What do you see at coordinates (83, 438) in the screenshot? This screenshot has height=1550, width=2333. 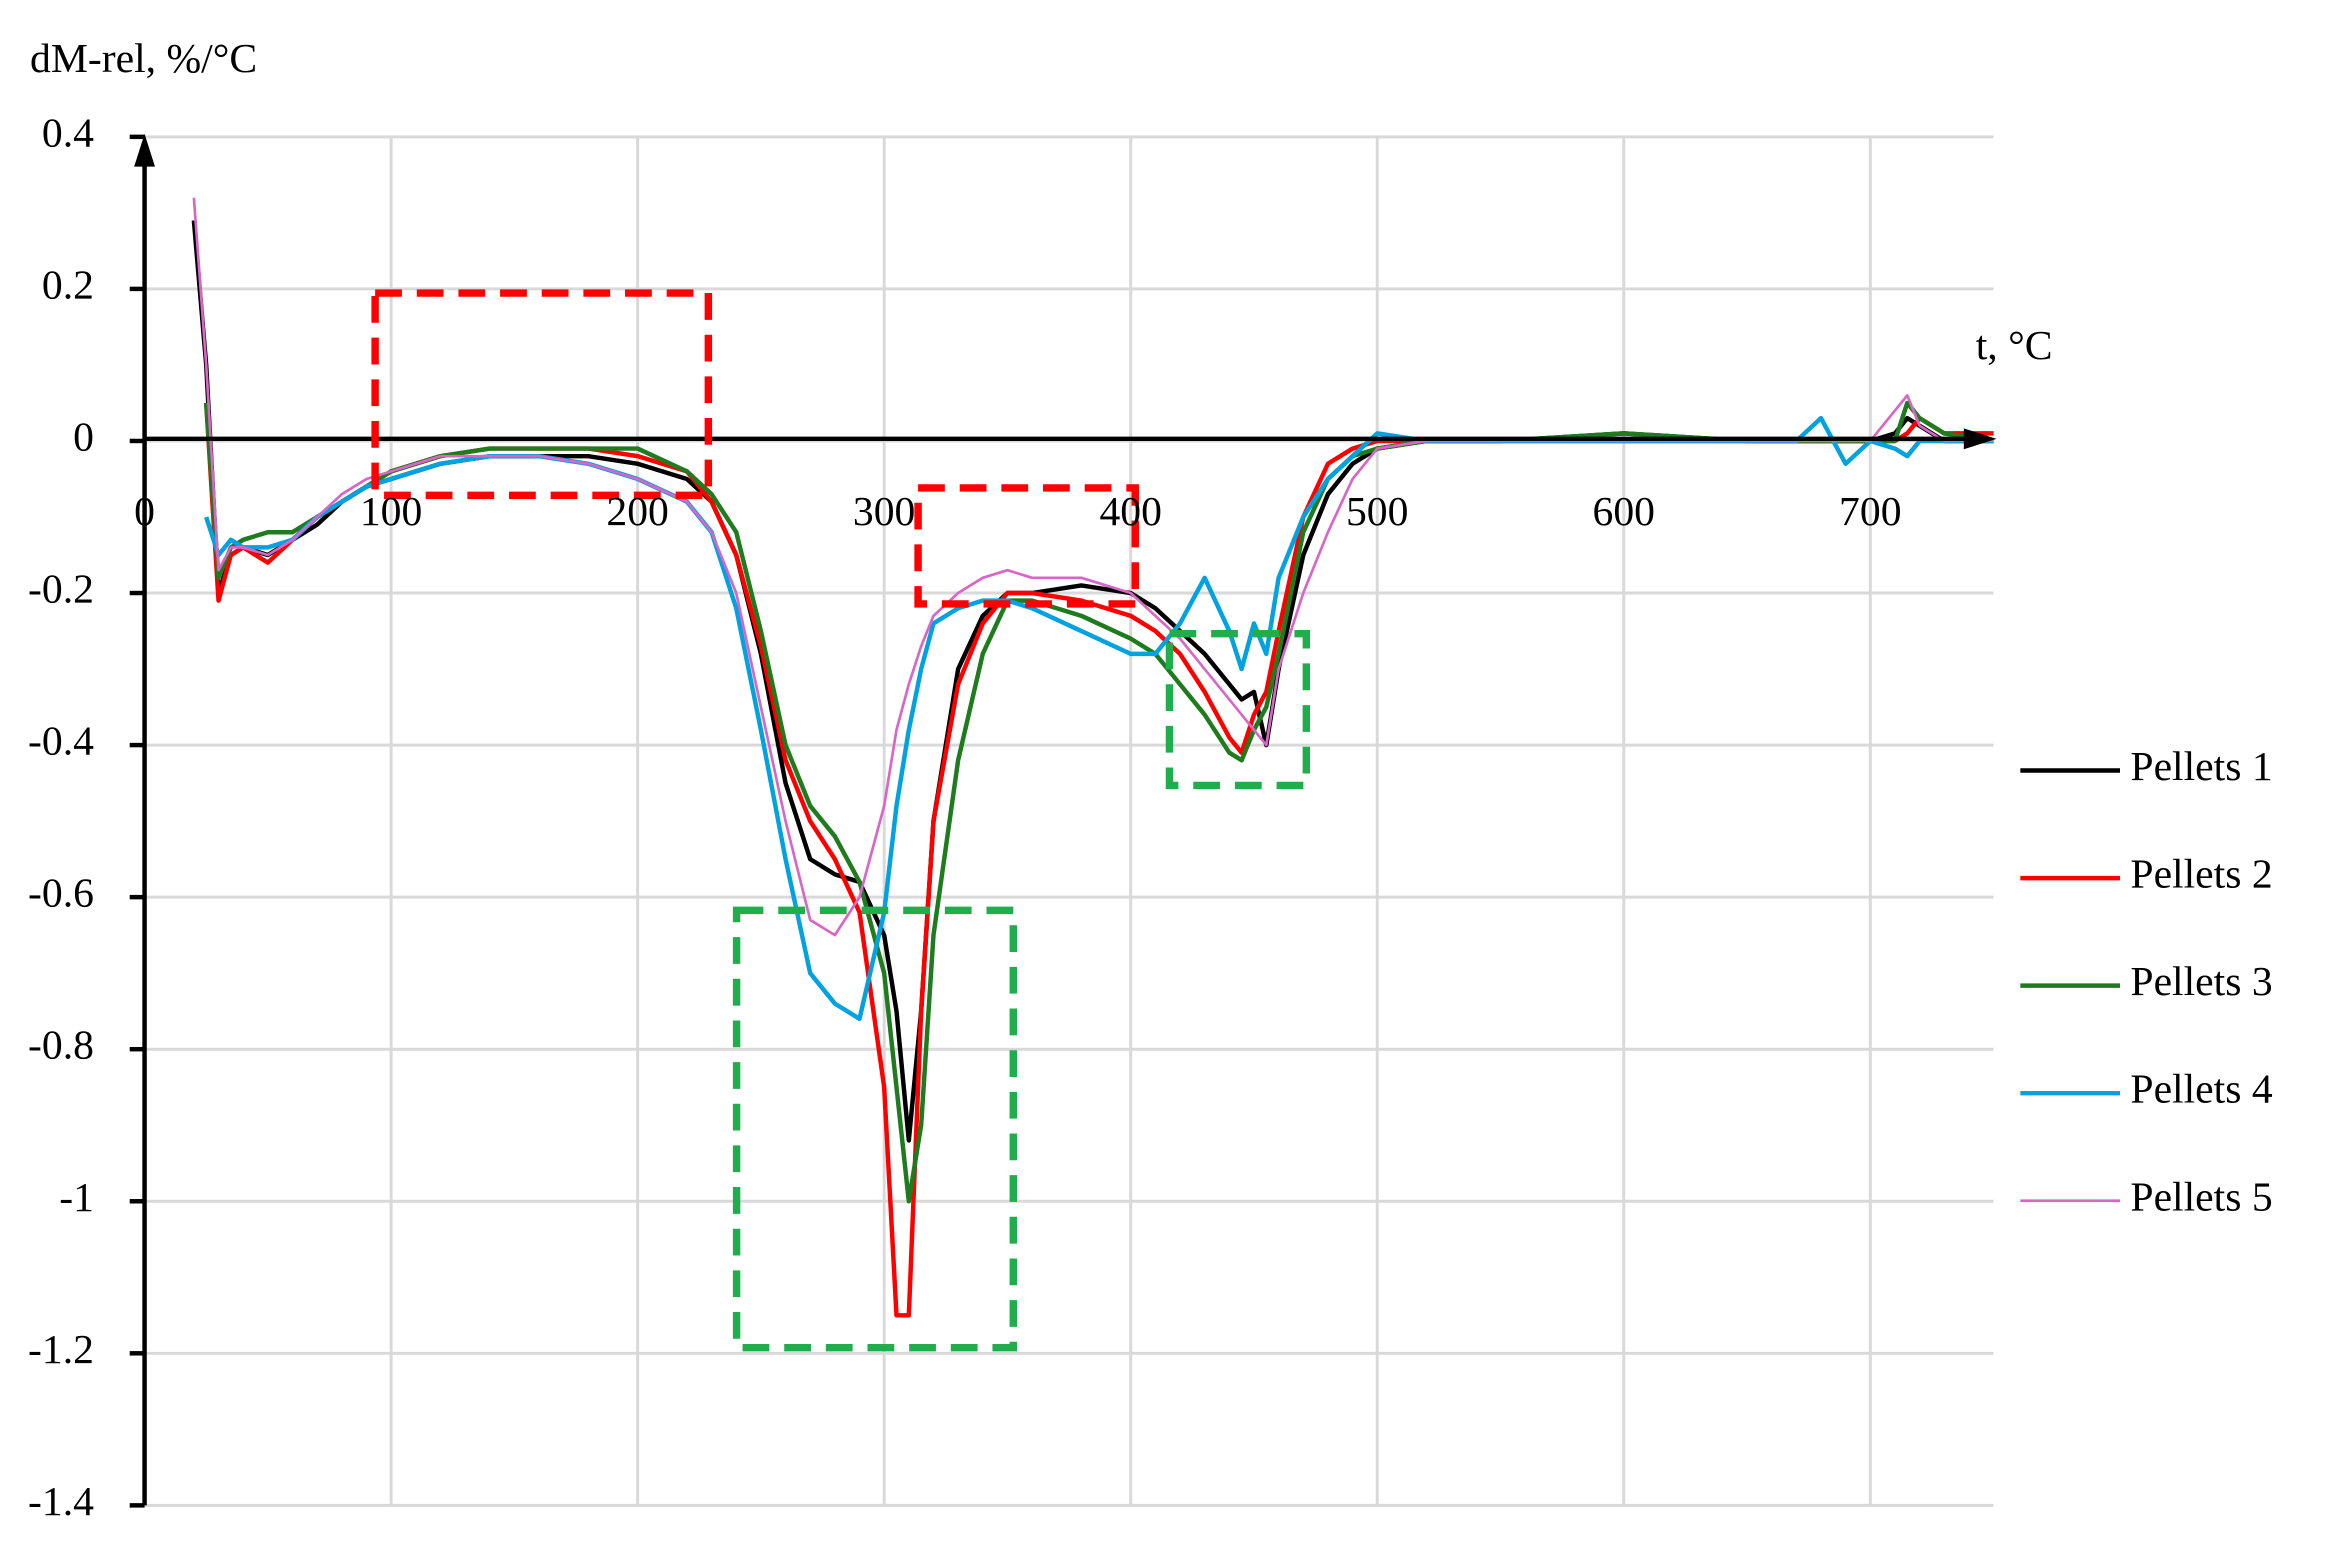 I see `y-tick-label: 0` at bounding box center [83, 438].